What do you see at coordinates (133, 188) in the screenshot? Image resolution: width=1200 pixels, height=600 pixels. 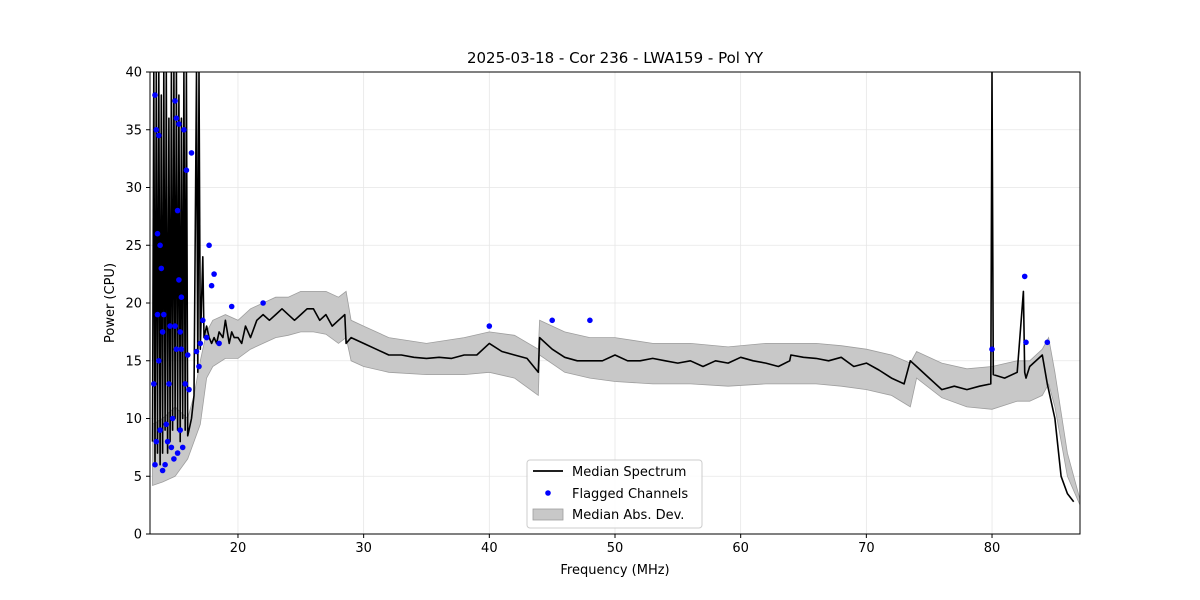 I see `y-tick-label: 30` at bounding box center [133, 188].